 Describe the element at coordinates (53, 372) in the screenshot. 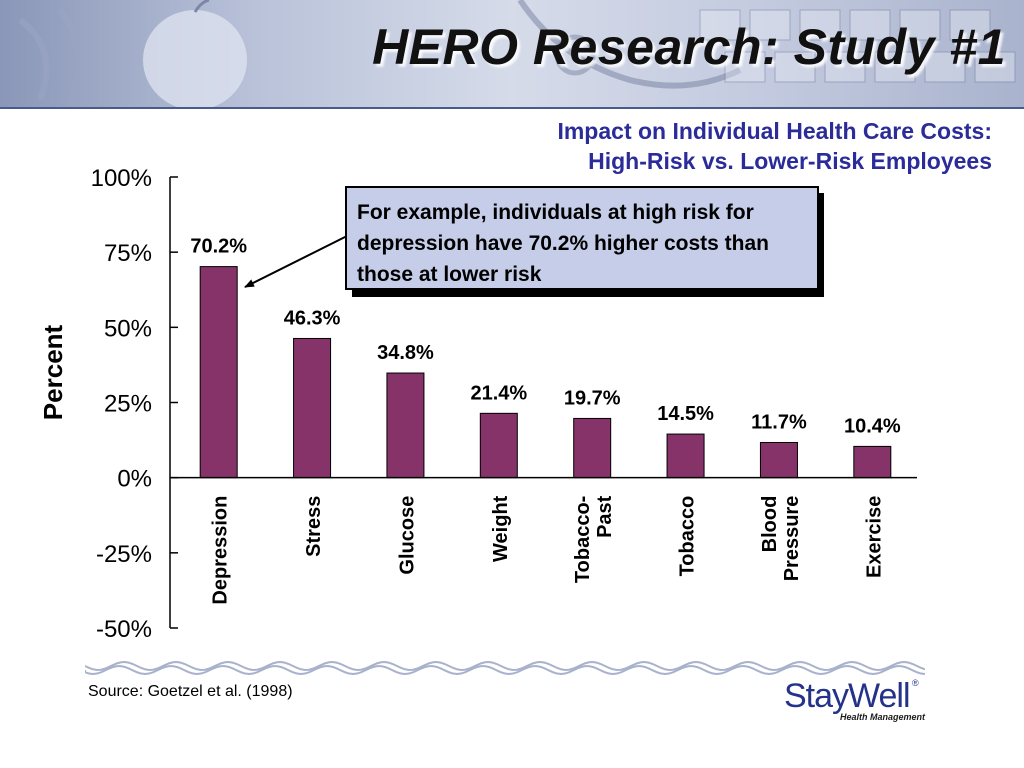

I see `y-axis-label: Percent` at that location.